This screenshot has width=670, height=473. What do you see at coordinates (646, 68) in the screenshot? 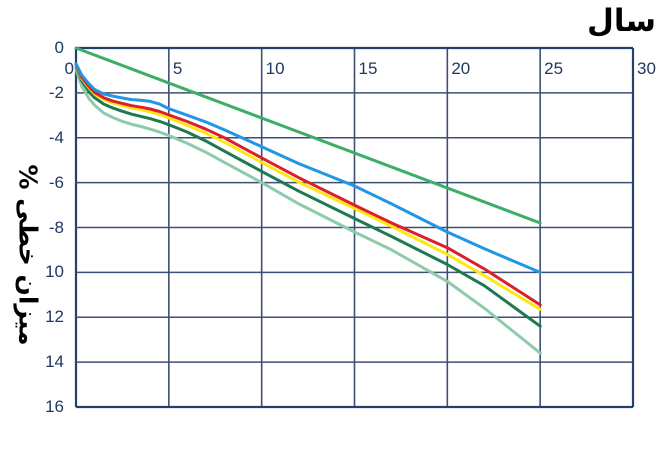
I see `x-tick-label: 30` at bounding box center [646, 68].